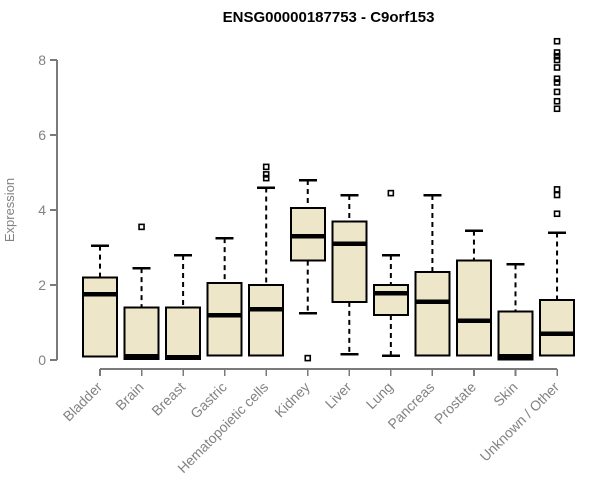 This screenshot has width=600, height=500. What do you see at coordinates (9, 210) in the screenshot?
I see `y-axis-title: Expression` at bounding box center [9, 210].